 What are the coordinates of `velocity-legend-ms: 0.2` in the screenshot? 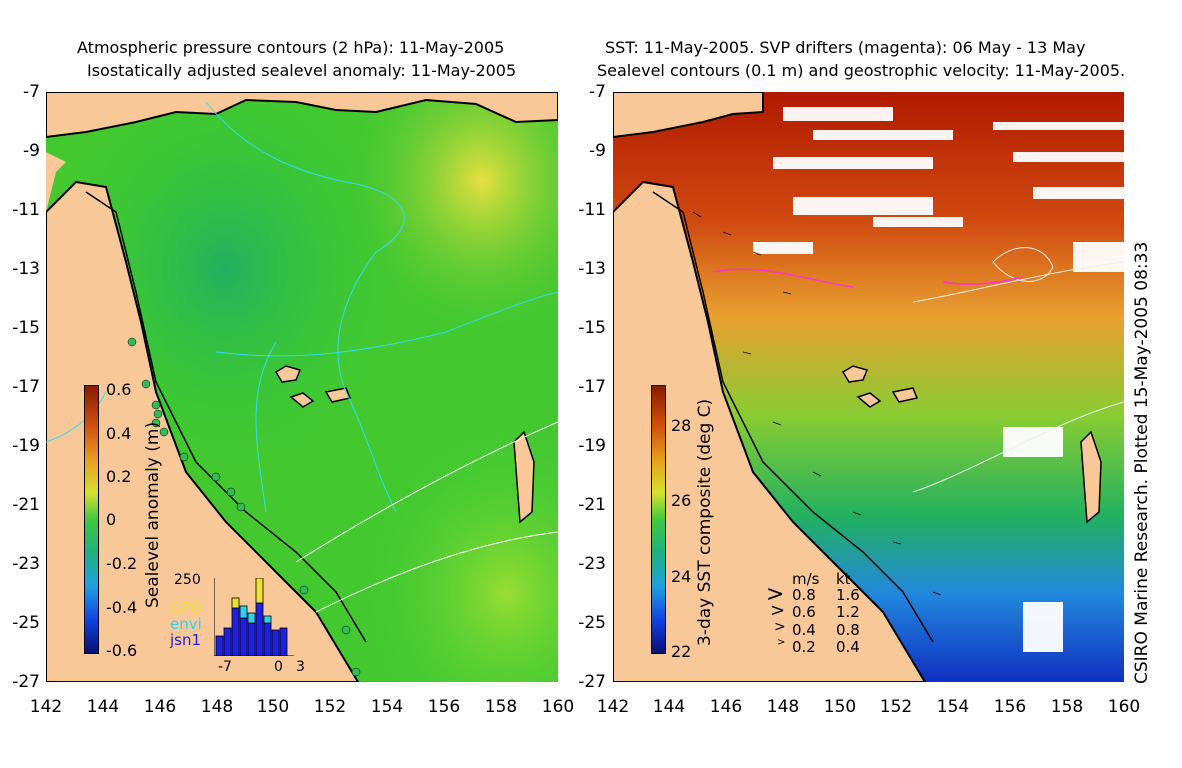 It's located at (804, 647).